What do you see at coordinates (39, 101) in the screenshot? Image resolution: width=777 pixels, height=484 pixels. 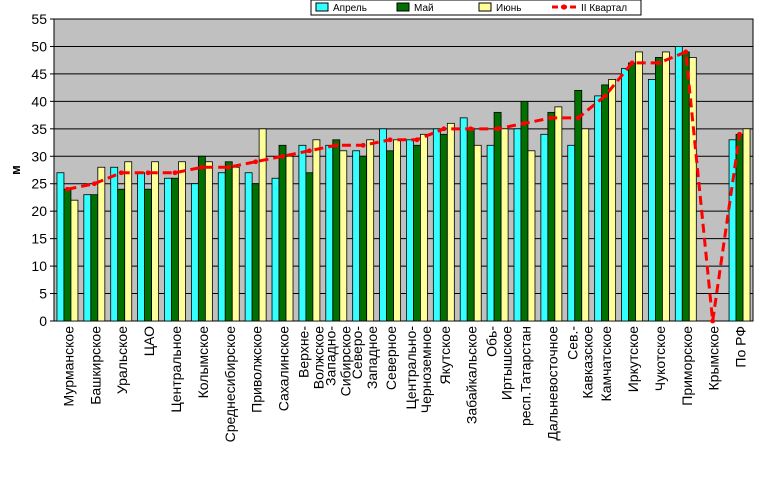 I see `y-tick-label: 40` at bounding box center [39, 101].